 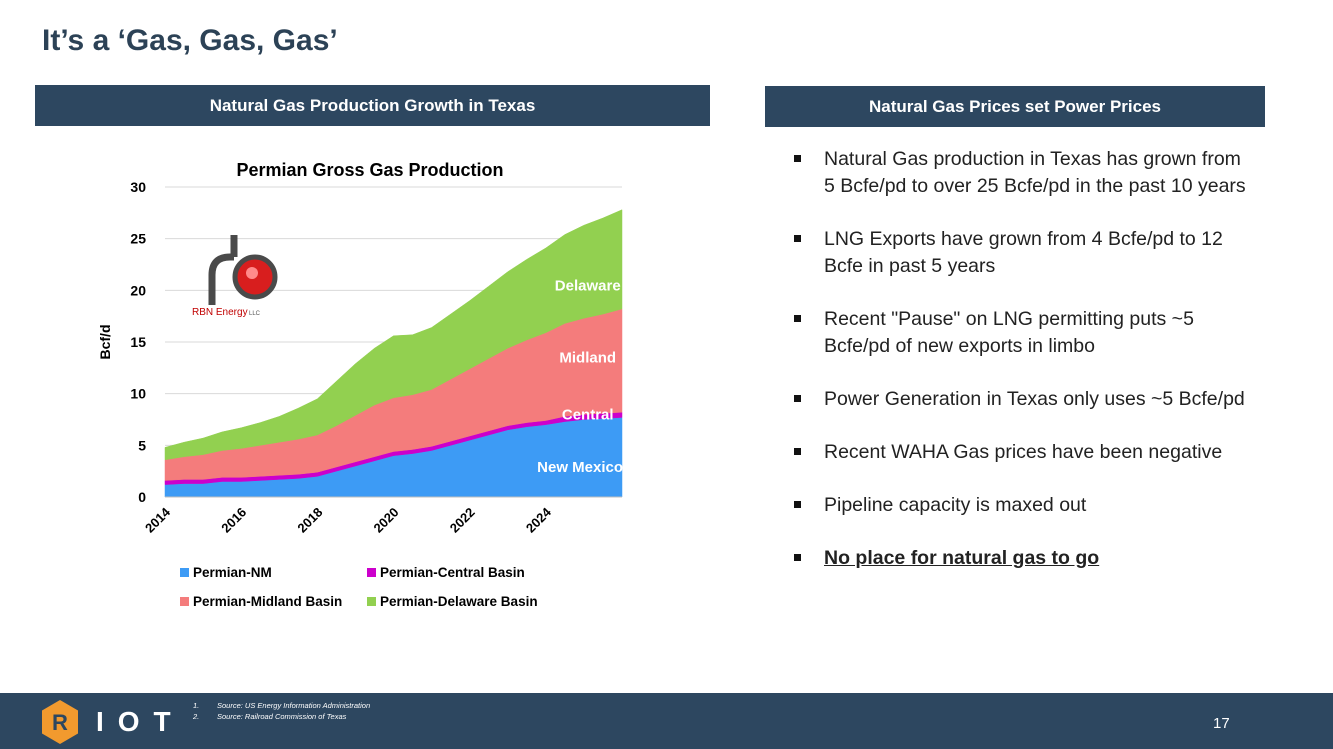 What do you see at coordinates (452, 572) in the screenshot?
I see `legend-label: Permian-Central Basin` at bounding box center [452, 572].